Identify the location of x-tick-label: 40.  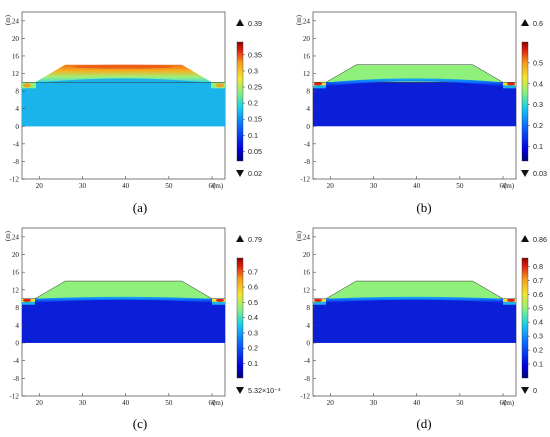
(417, 186).